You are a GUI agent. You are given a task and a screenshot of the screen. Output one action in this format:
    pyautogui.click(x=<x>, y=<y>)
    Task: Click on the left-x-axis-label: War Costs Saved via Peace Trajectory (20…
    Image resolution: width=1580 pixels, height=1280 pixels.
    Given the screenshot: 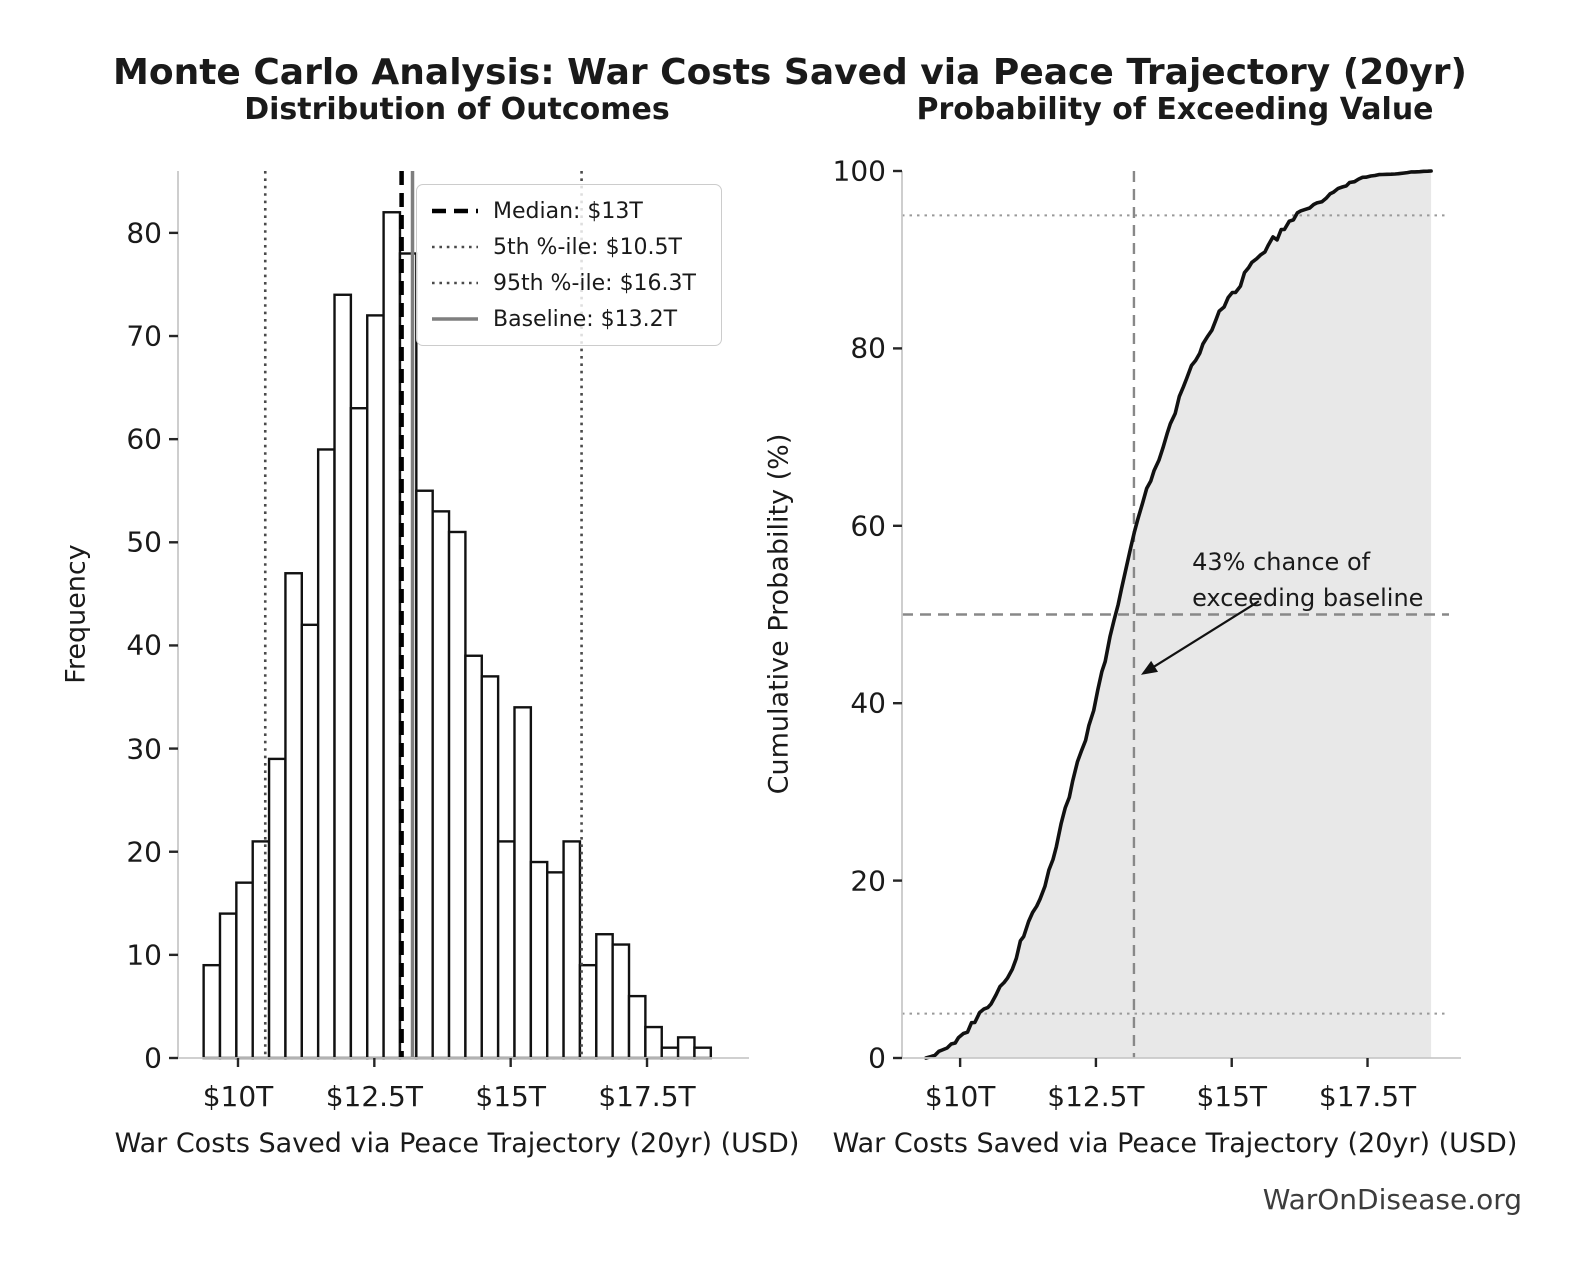 What is the action you would take?
    pyautogui.click(x=457, y=1143)
    